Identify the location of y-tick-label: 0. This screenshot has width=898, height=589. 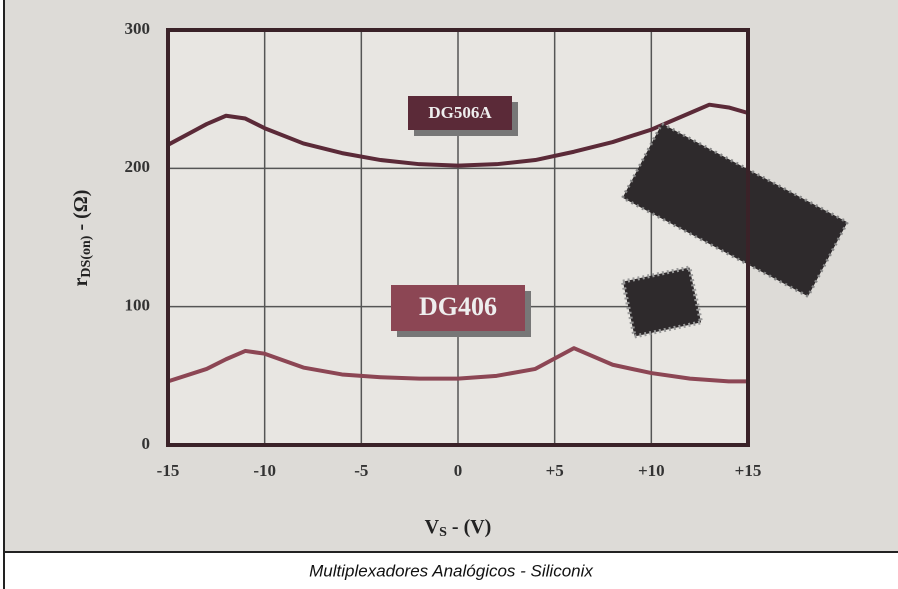
(146, 443).